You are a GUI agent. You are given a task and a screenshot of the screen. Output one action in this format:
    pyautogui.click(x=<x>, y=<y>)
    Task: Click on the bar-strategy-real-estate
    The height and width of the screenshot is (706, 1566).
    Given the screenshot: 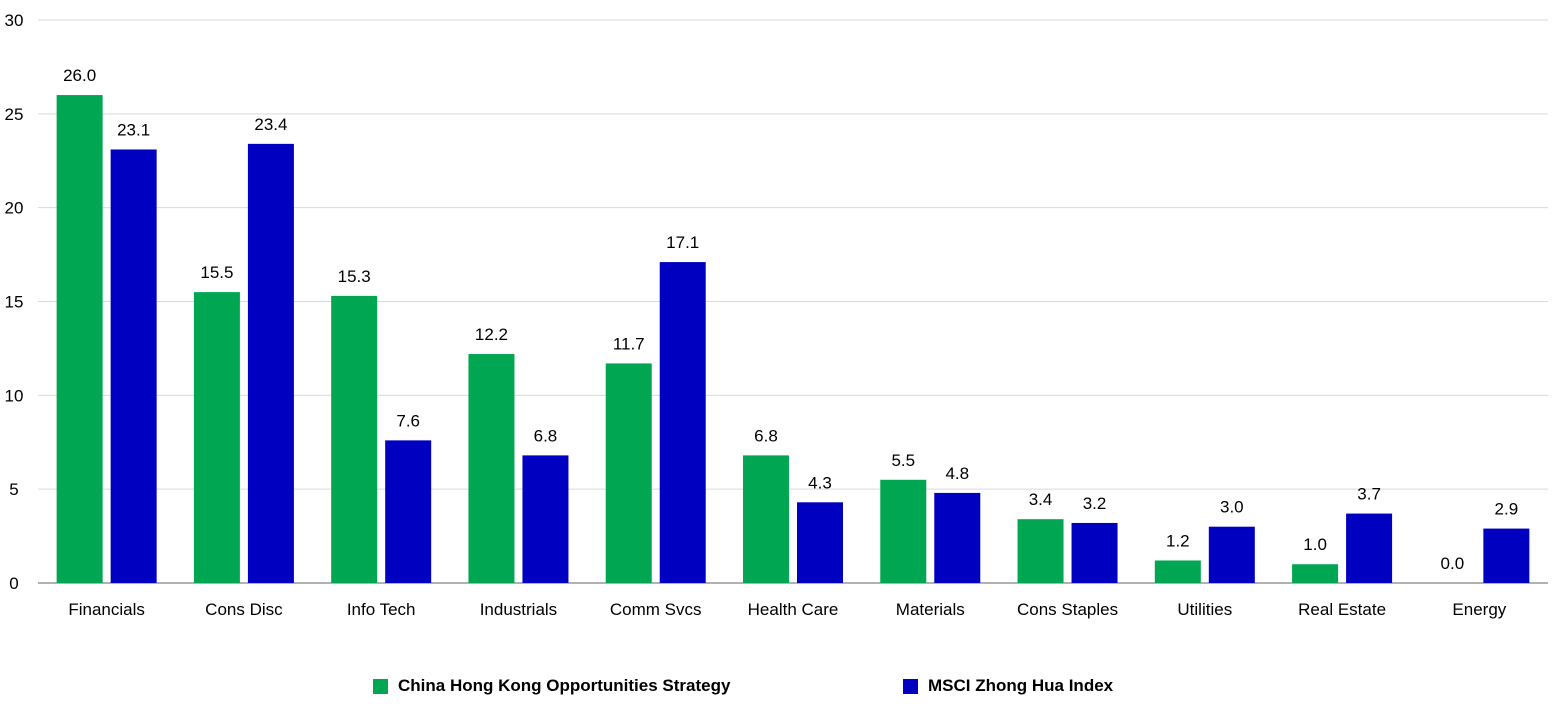 What is the action you would take?
    pyautogui.click(x=1315, y=573)
    